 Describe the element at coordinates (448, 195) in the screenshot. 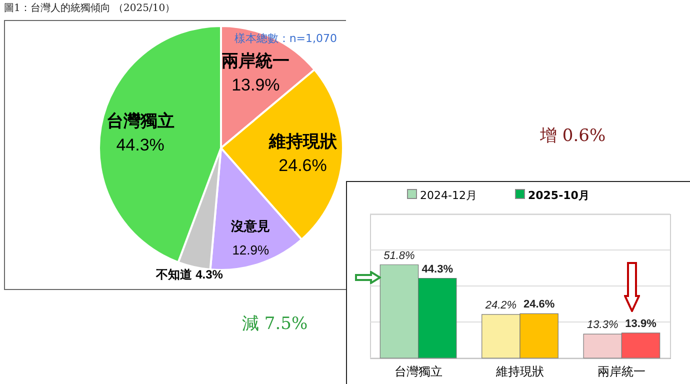

I see `legend-label: 2024-12月` at that location.